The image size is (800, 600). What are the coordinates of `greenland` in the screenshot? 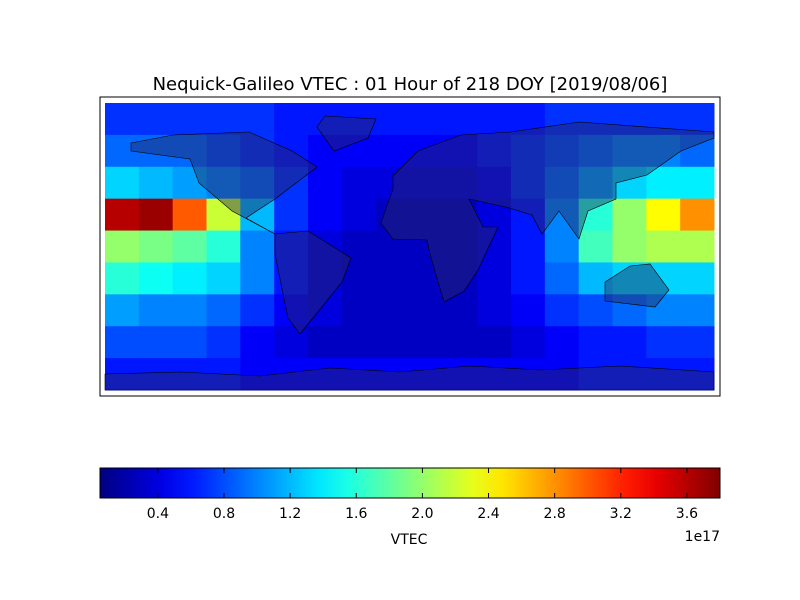 It's located at (346, 133).